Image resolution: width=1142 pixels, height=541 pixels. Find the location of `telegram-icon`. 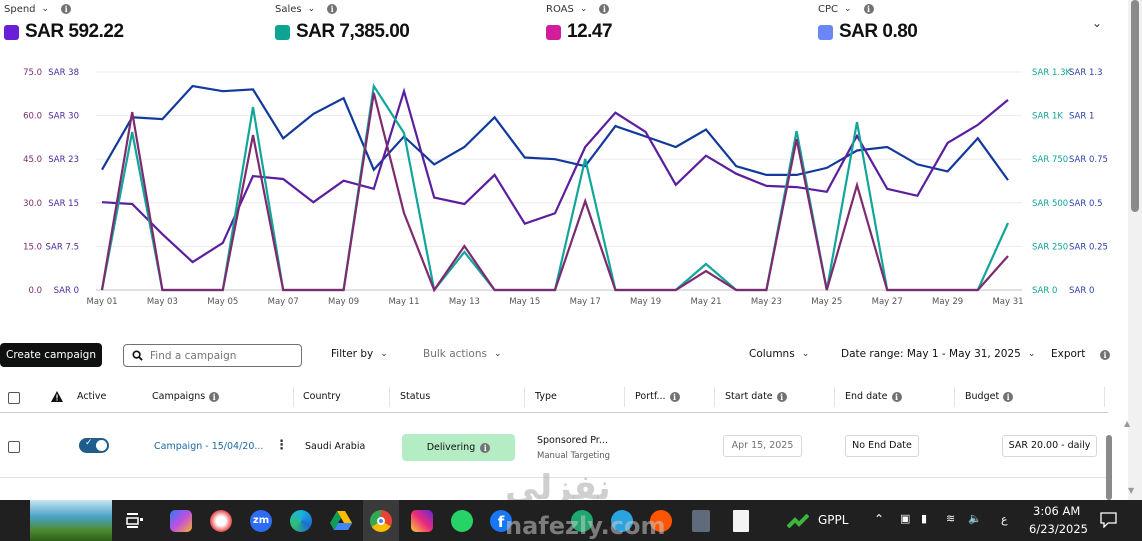

telegram-icon is located at coordinates (622, 521).